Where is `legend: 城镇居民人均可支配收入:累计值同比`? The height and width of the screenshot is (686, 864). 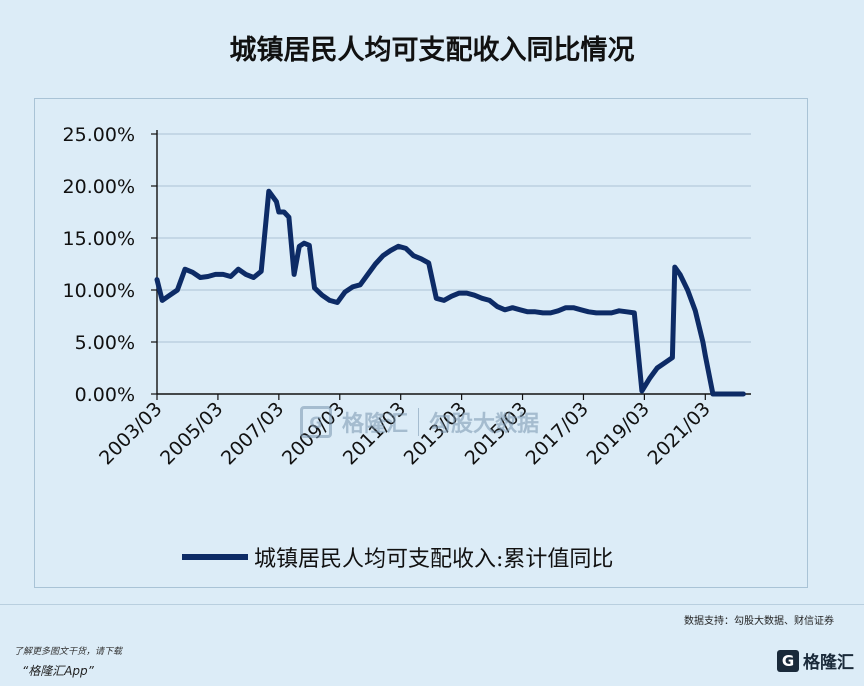
legend: 城镇居民人均可支配收入:累计值同比 is located at coordinates (397, 559).